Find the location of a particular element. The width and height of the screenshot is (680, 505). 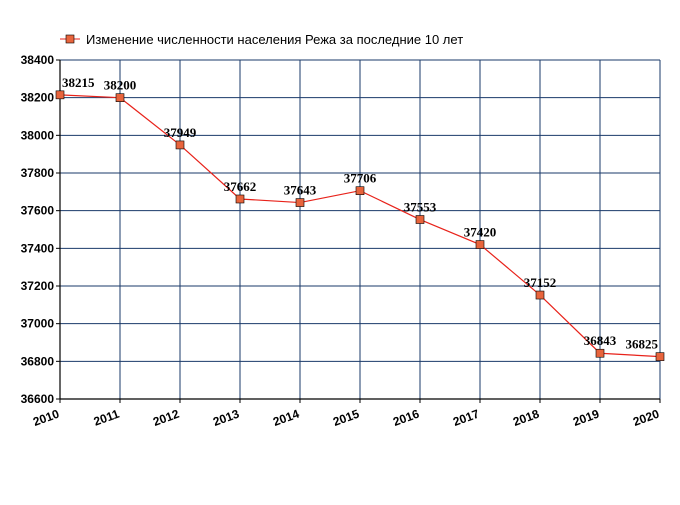

y-tick-label: 36800 is located at coordinates (38, 361).